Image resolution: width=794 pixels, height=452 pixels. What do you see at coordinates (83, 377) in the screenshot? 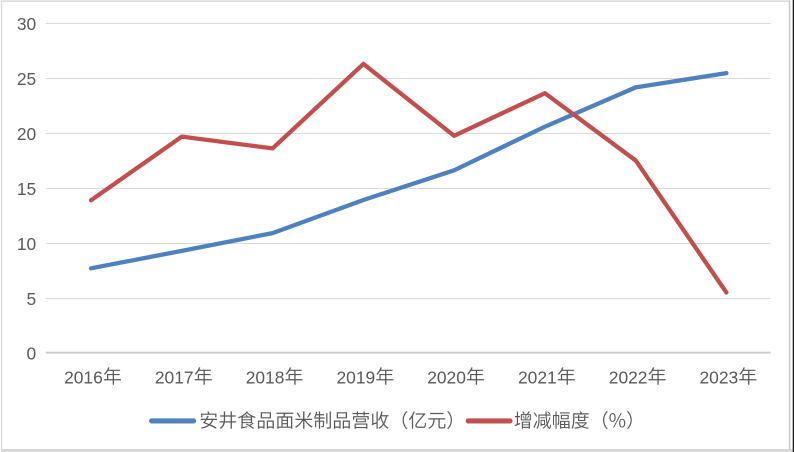
I see `svg-text: 2016` at bounding box center [83, 377].